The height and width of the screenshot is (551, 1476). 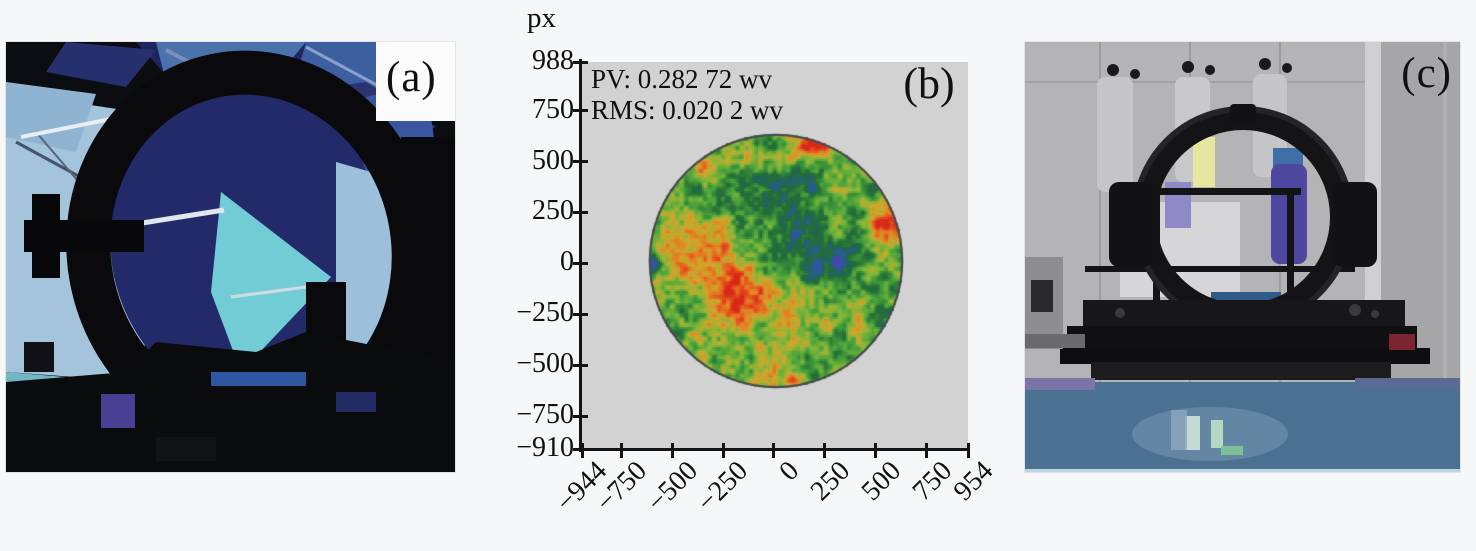 I want to click on panel-b-label: (b), so click(x=929, y=83).